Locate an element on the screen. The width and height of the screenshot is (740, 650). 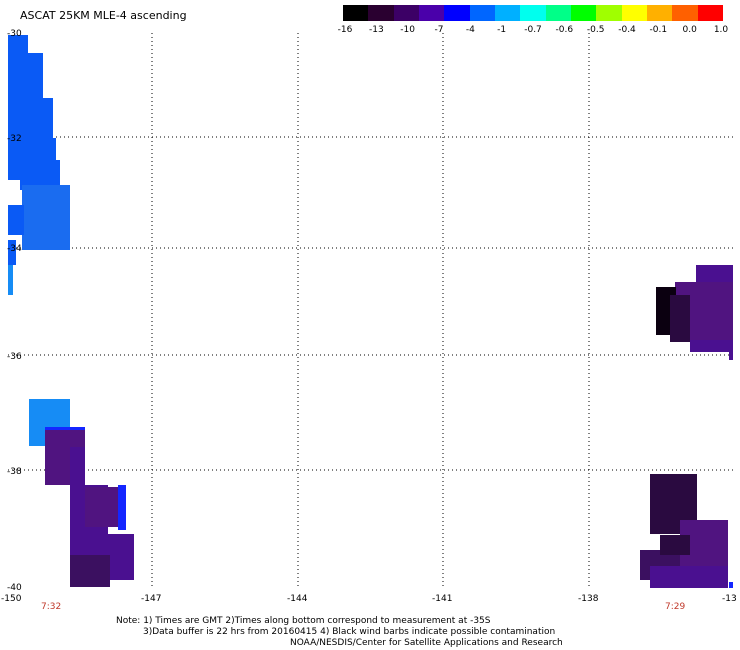
color-scale-bar is located at coordinates (533, 13).